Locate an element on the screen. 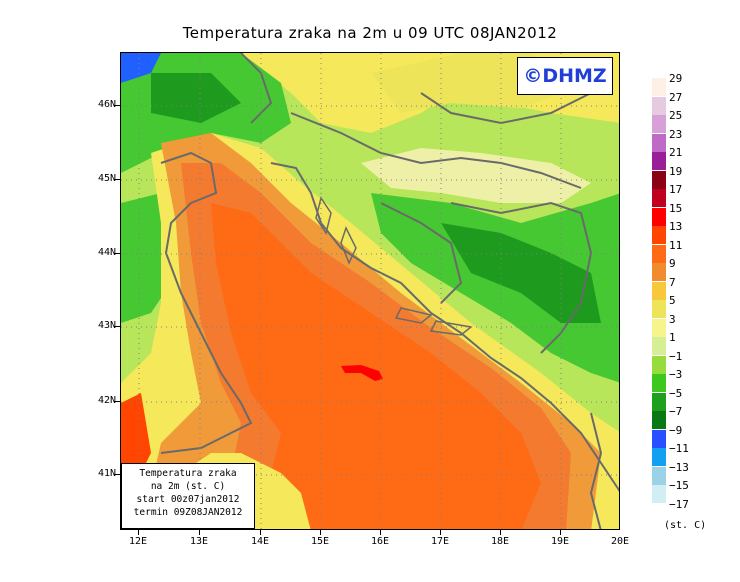  italy-coastline is located at coordinates (206, 302).